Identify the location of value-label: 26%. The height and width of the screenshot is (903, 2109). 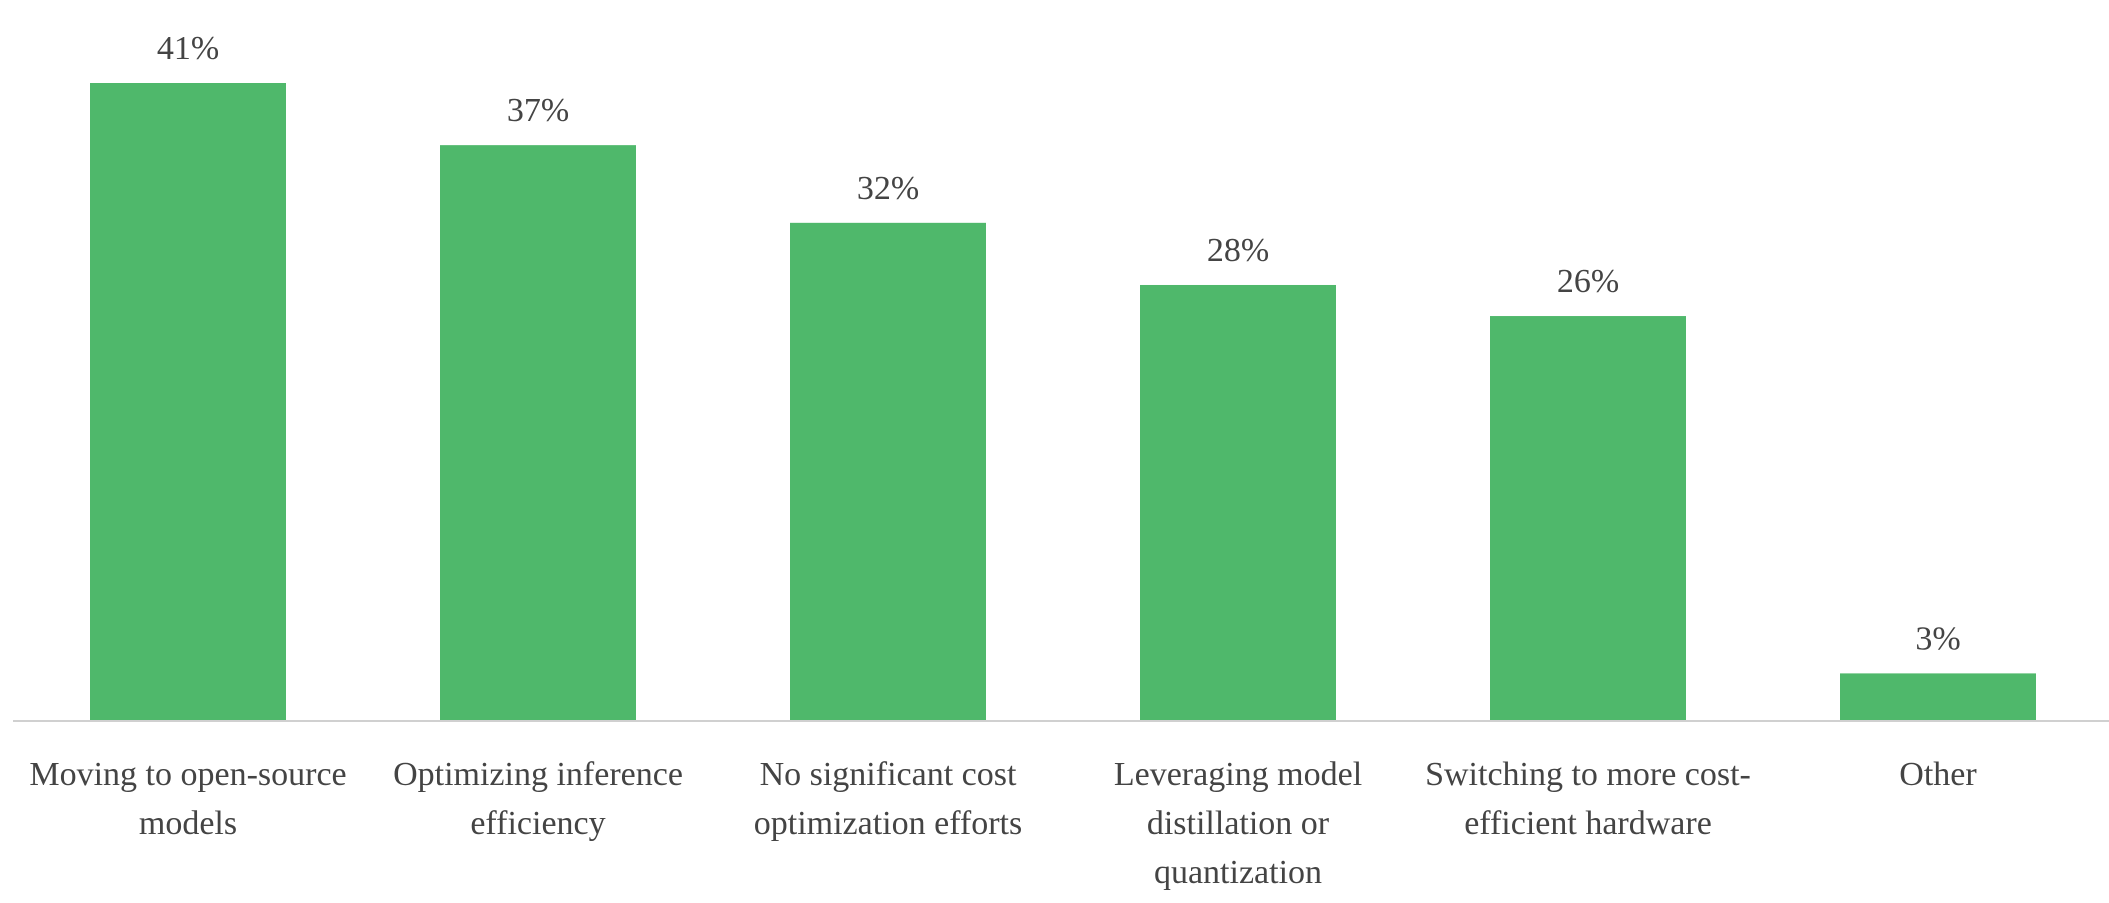
(1588, 281).